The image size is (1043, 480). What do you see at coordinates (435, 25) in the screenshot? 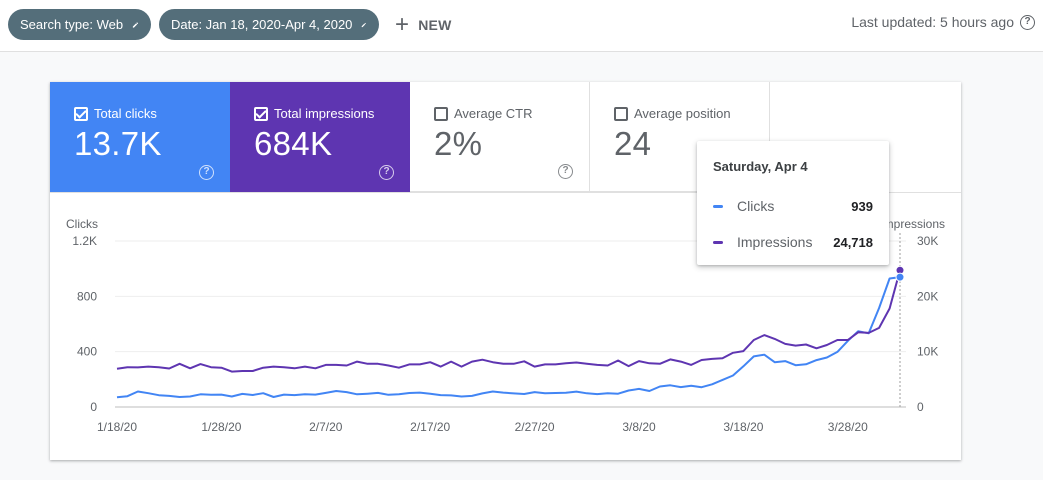
I see `new-filter-label: NEW` at bounding box center [435, 25].